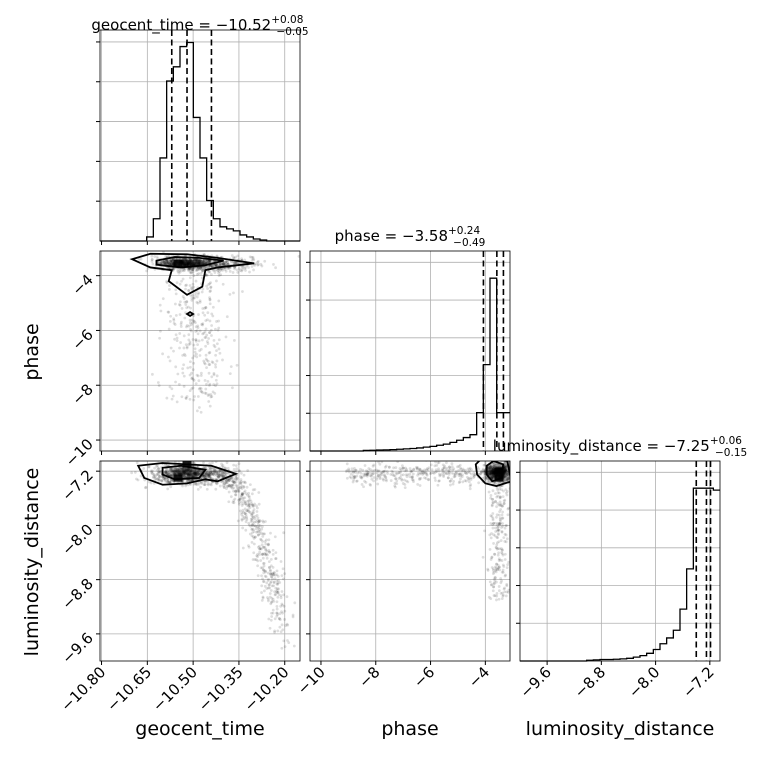 This screenshot has width=760, height=760. What do you see at coordinates (187, 471) in the screenshot?
I see `density-cell` at bounding box center [187, 471].